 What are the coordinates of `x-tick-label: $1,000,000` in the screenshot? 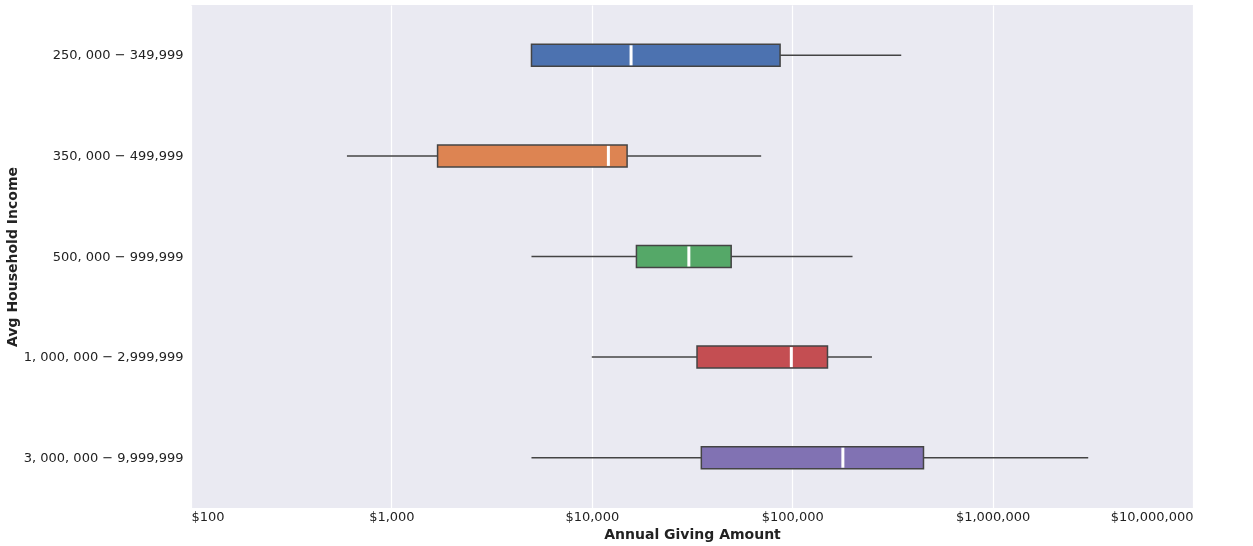 It's located at (993, 516).